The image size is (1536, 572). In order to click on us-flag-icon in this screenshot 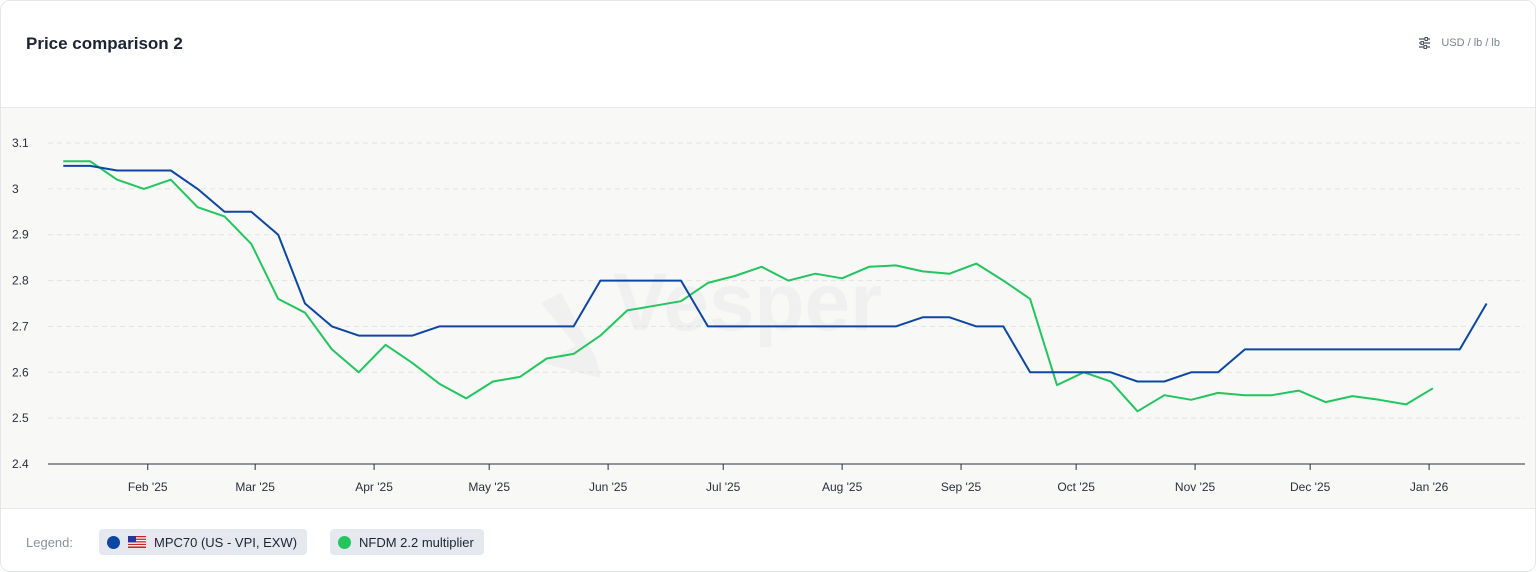, I will do `click(137, 542)`.